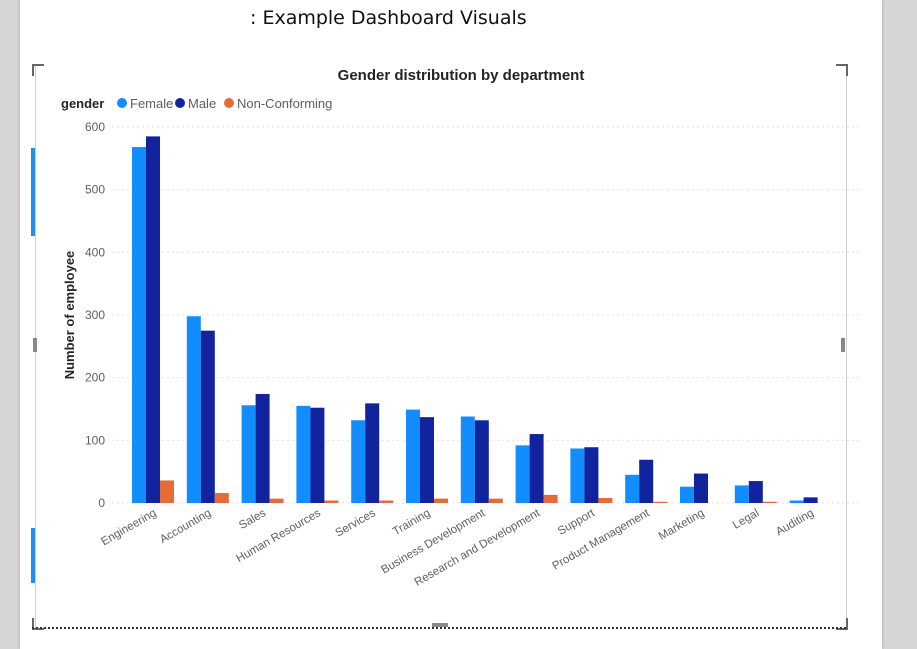 Image resolution: width=917 pixels, height=649 pixels. What do you see at coordinates (95, 190) in the screenshot?
I see `y-tick-label: 500` at bounding box center [95, 190].